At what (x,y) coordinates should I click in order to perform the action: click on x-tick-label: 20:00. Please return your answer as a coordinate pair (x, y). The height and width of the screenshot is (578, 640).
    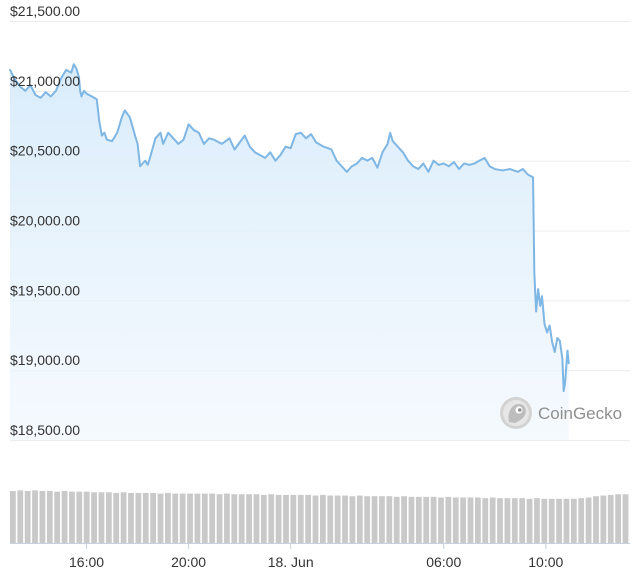
    Looking at the image, I should click on (188, 562).